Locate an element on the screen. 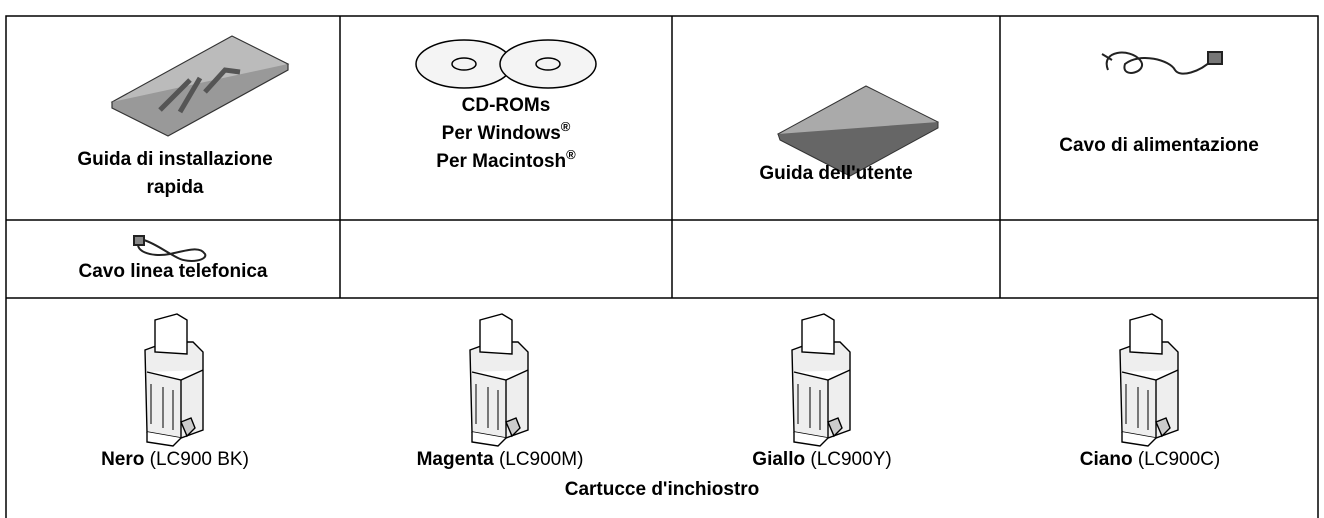 Image resolution: width=1324 pixels, height=518 pixels. cartridge-label: Magenta (LC900M) is located at coordinates (500, 460).